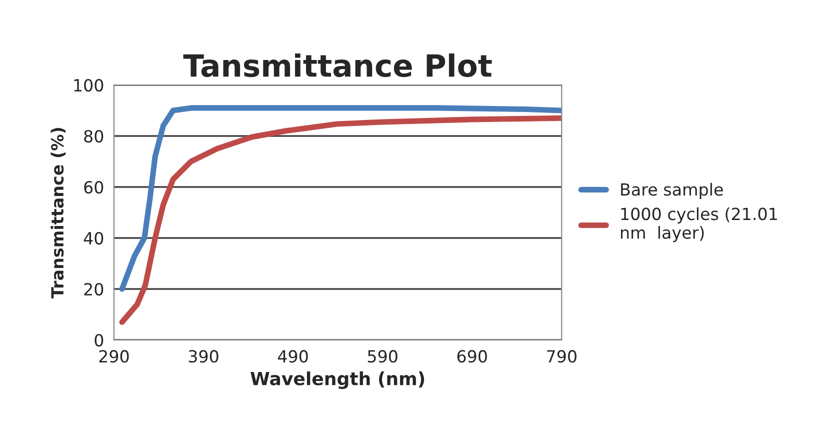 The width and height of the screenshot is (814, 425). I want to click on x-axis-title: Wavelength (nm), so click(337, 380).